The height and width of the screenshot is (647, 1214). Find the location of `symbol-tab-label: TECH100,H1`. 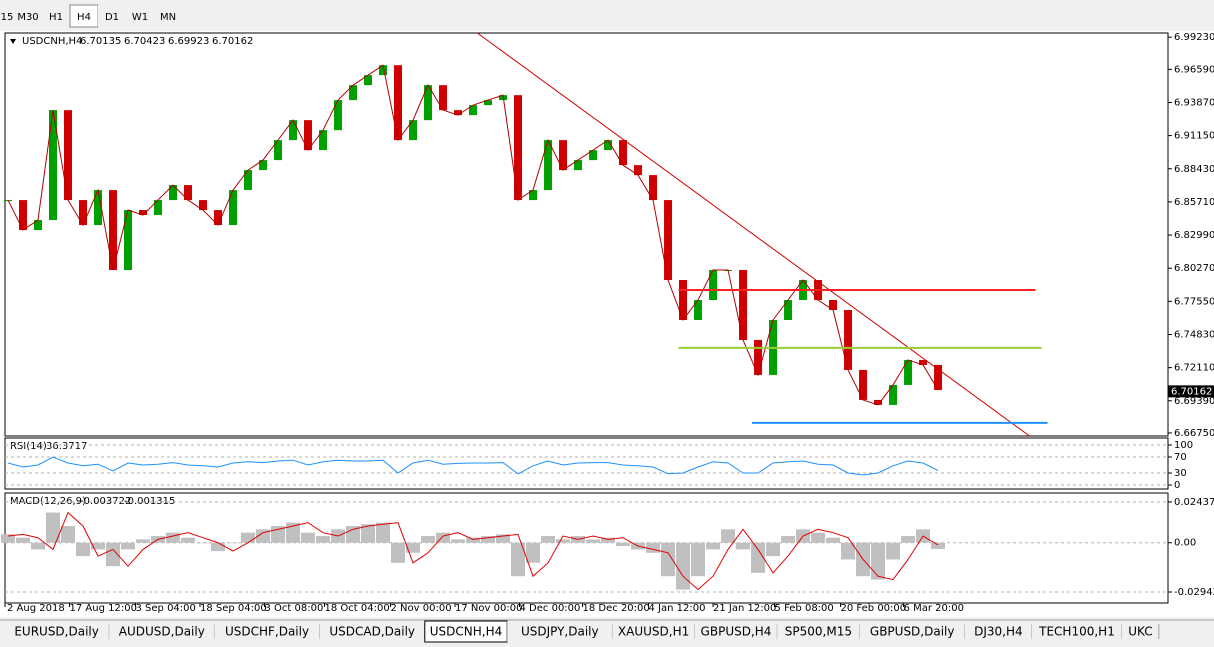

symbol-tab-label: TECH100,H1 is located at coordinates (1076, 632).